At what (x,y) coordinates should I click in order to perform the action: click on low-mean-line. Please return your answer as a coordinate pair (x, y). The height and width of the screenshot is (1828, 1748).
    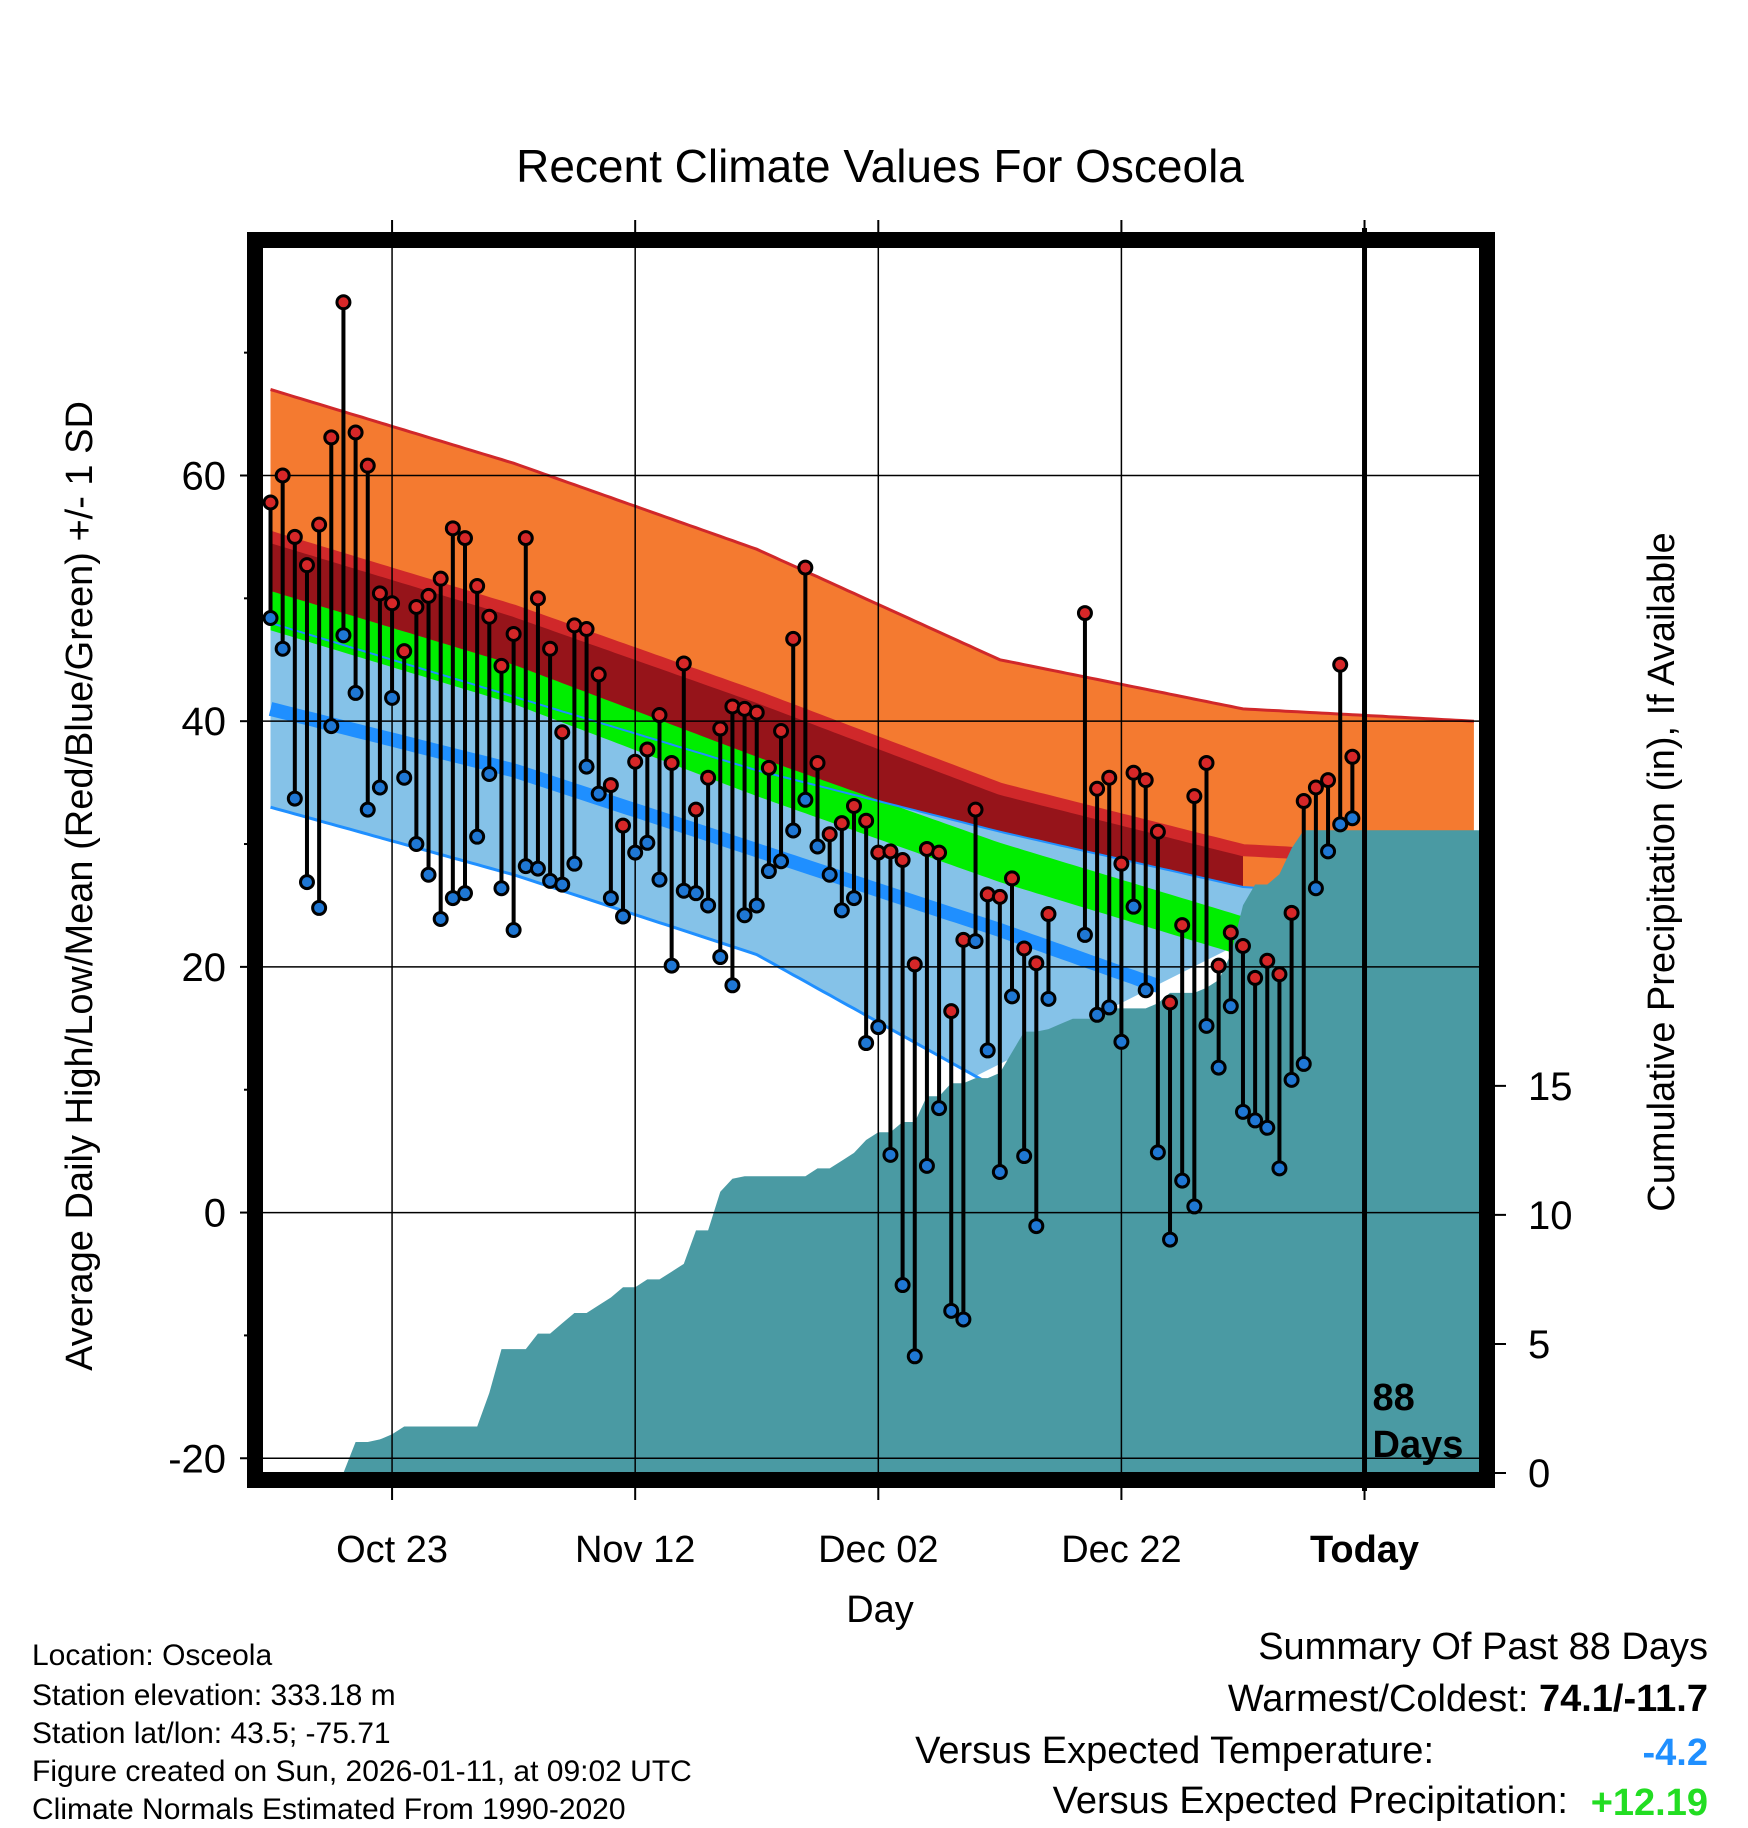
    Looking at the image, I should click on (714, 847).